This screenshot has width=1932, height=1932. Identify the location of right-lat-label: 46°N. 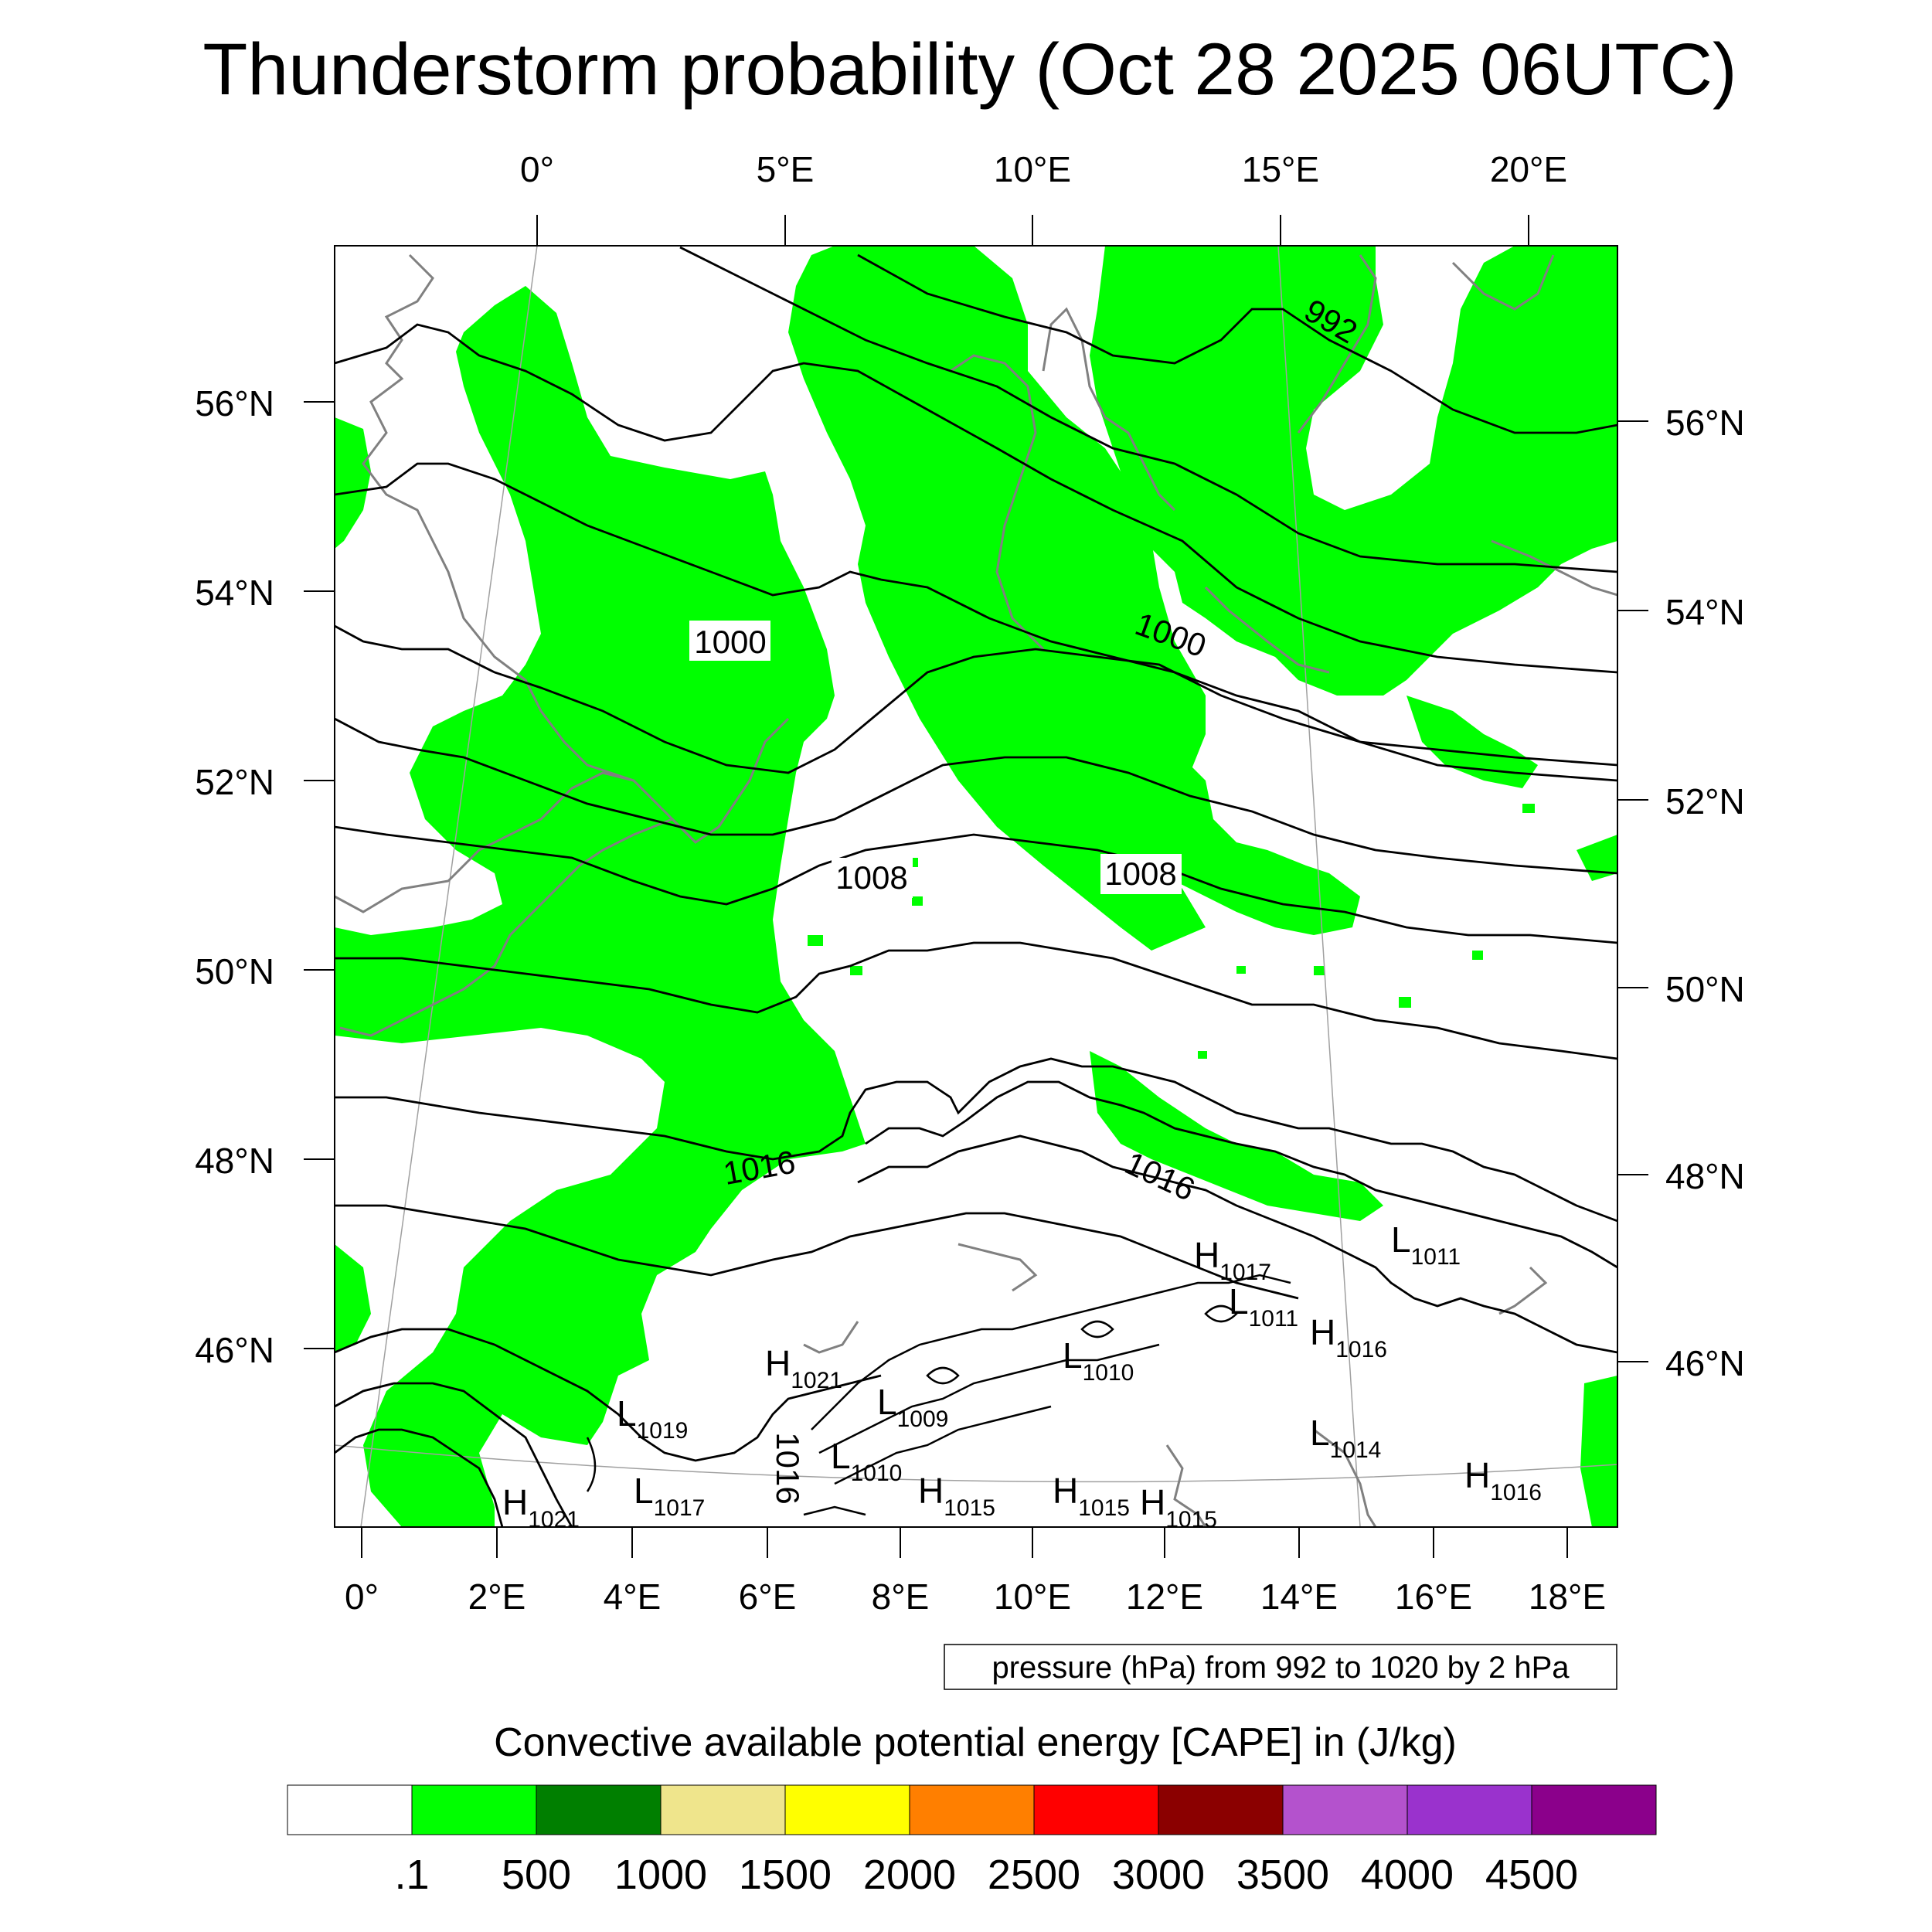
(1705, 1363).